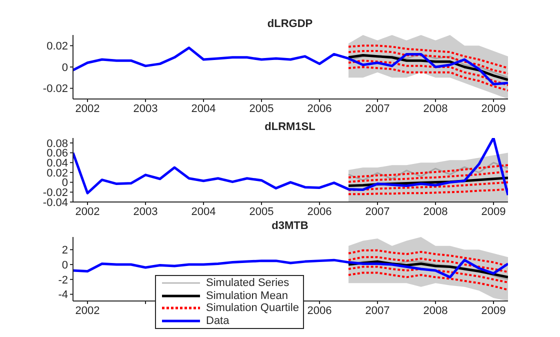  I want to click on y-tick-label: 0.04, so click(57, 164).